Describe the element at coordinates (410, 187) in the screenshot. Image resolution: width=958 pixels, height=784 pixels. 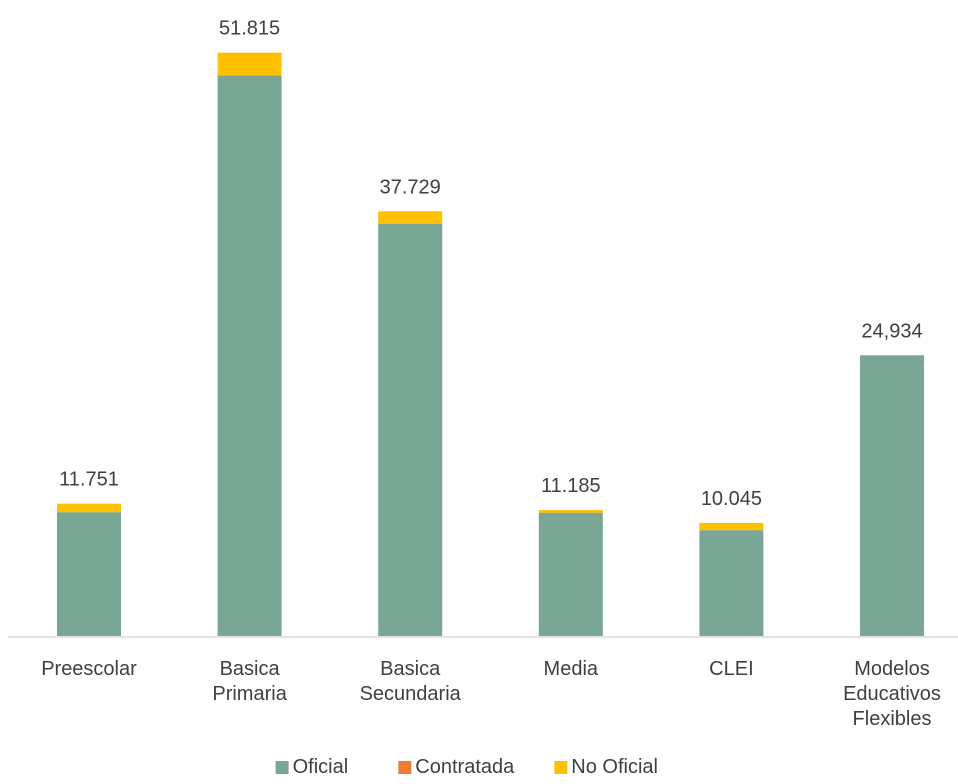
I see `data-label-2: 37.729` at that location.